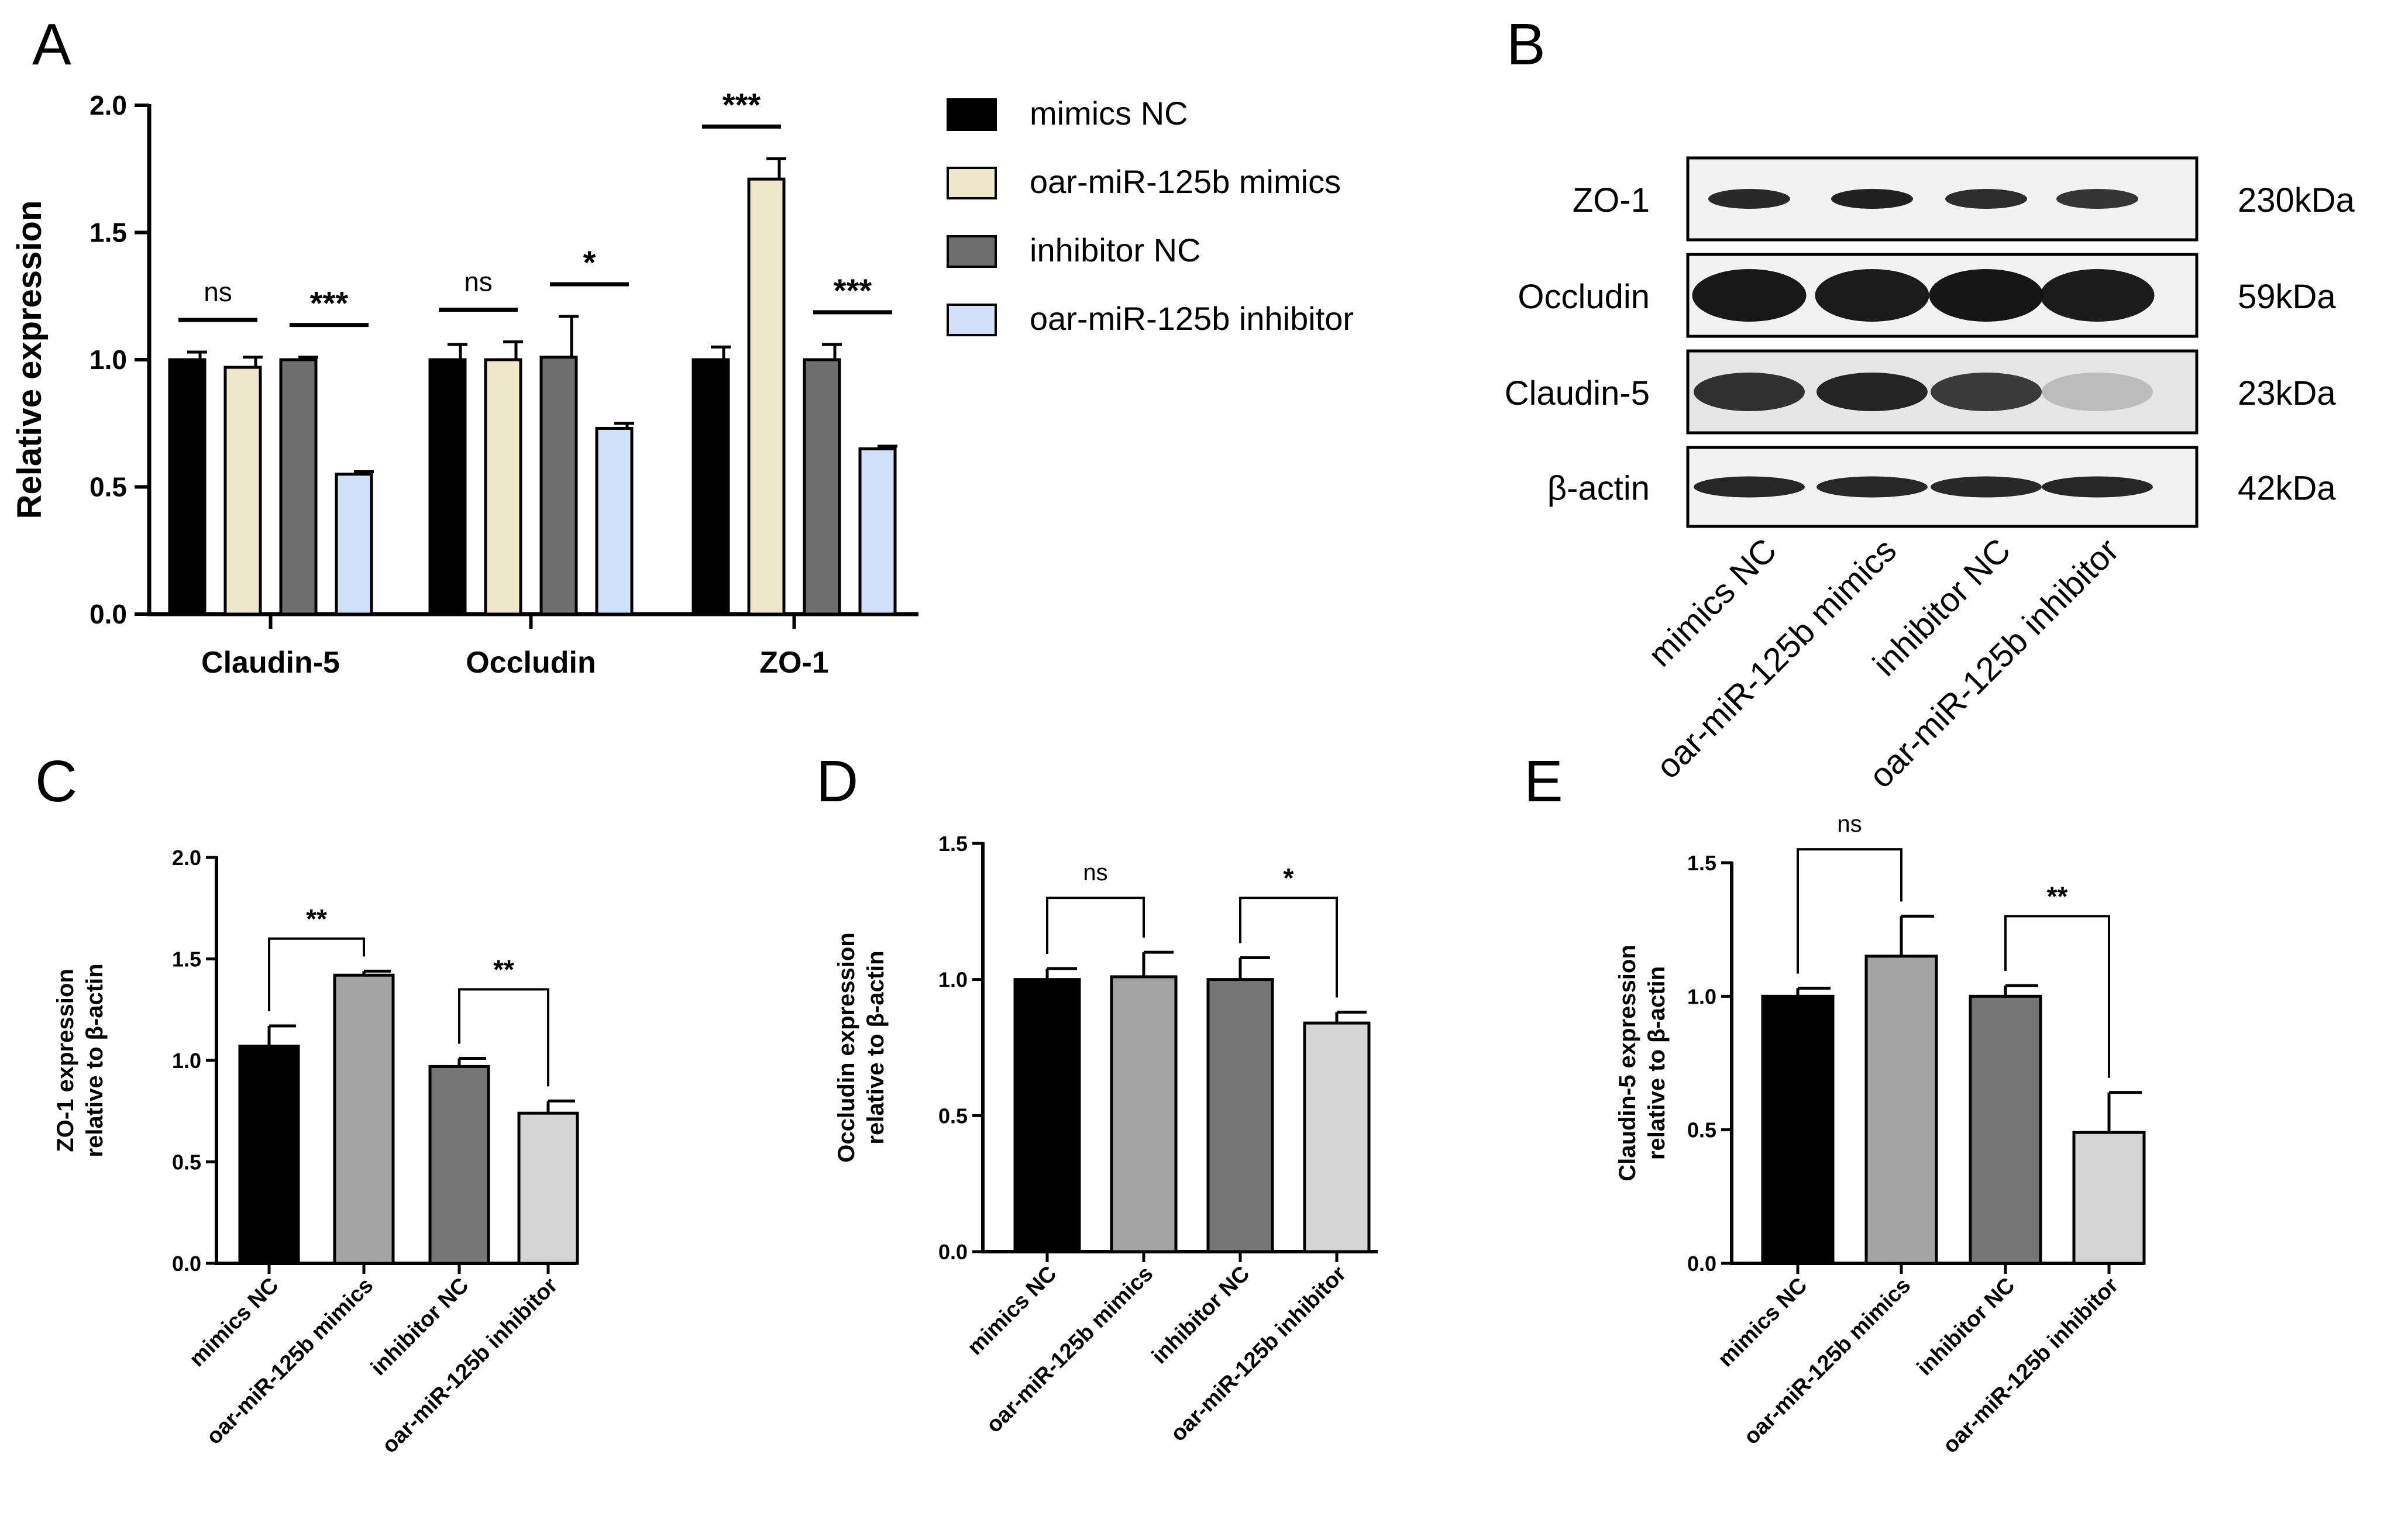 The image size is (2398, 1540). Describe the element at coordinates (1185, 181) in the screenshot. I see `legend-label-oar-mir-125b-mimics: oar-miR-125b mimics` at that location.